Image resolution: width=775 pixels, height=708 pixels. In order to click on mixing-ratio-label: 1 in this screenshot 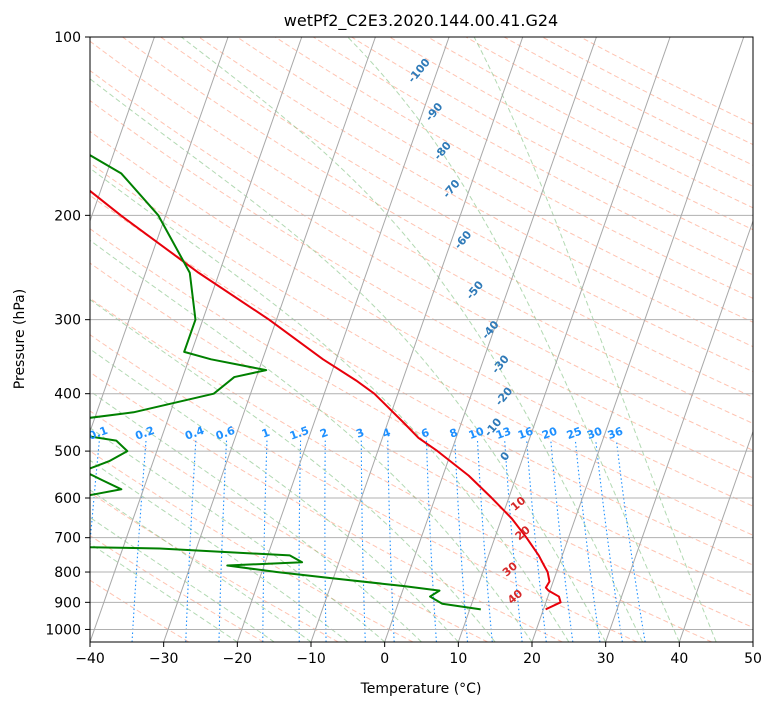, I will do `click(266, 433)`.